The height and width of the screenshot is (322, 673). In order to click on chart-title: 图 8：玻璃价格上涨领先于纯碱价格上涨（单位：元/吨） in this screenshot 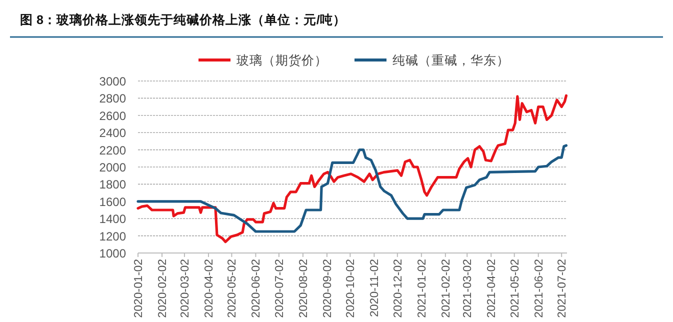, I will do `click(183, 19)`.